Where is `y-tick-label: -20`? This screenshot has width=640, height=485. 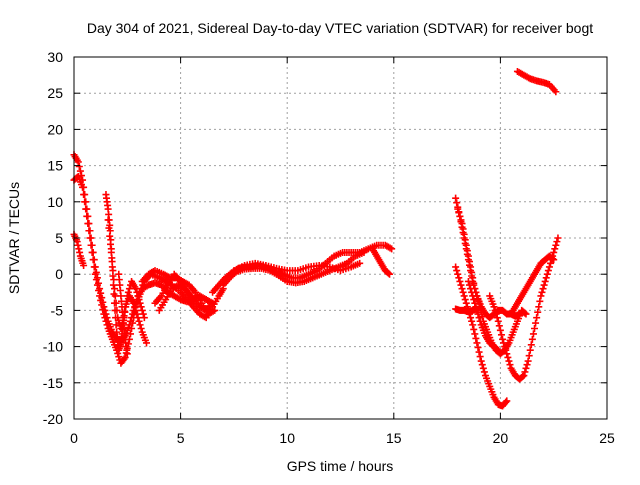 y-tick-label: -20 is located at coordinates (53, 419).